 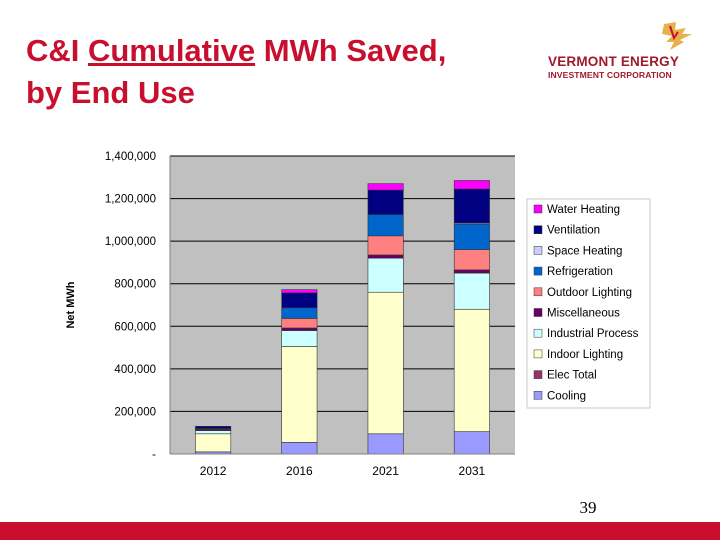 What do you see at coordinates (135, 327) in the screenshot?
I see `y-tick-label: 600,000` at bounding box center [135, 327].